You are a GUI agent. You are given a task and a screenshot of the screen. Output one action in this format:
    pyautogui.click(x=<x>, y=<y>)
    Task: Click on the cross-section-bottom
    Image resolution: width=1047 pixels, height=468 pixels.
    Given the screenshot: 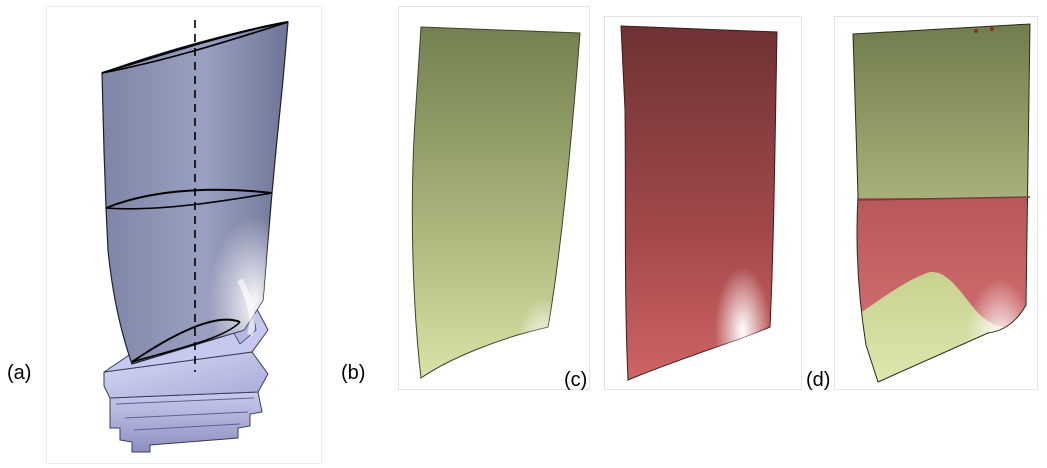 What is the action you would take?
    pyautogui.click(x=186, y=340)
    